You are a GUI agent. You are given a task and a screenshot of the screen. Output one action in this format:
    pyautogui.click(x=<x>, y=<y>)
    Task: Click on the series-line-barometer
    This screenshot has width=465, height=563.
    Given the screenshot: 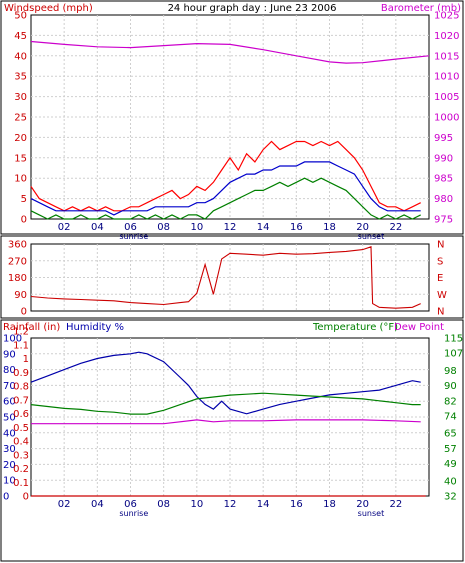 What is the action you would take?
    pyautogui.click(x=230, y=52)
    